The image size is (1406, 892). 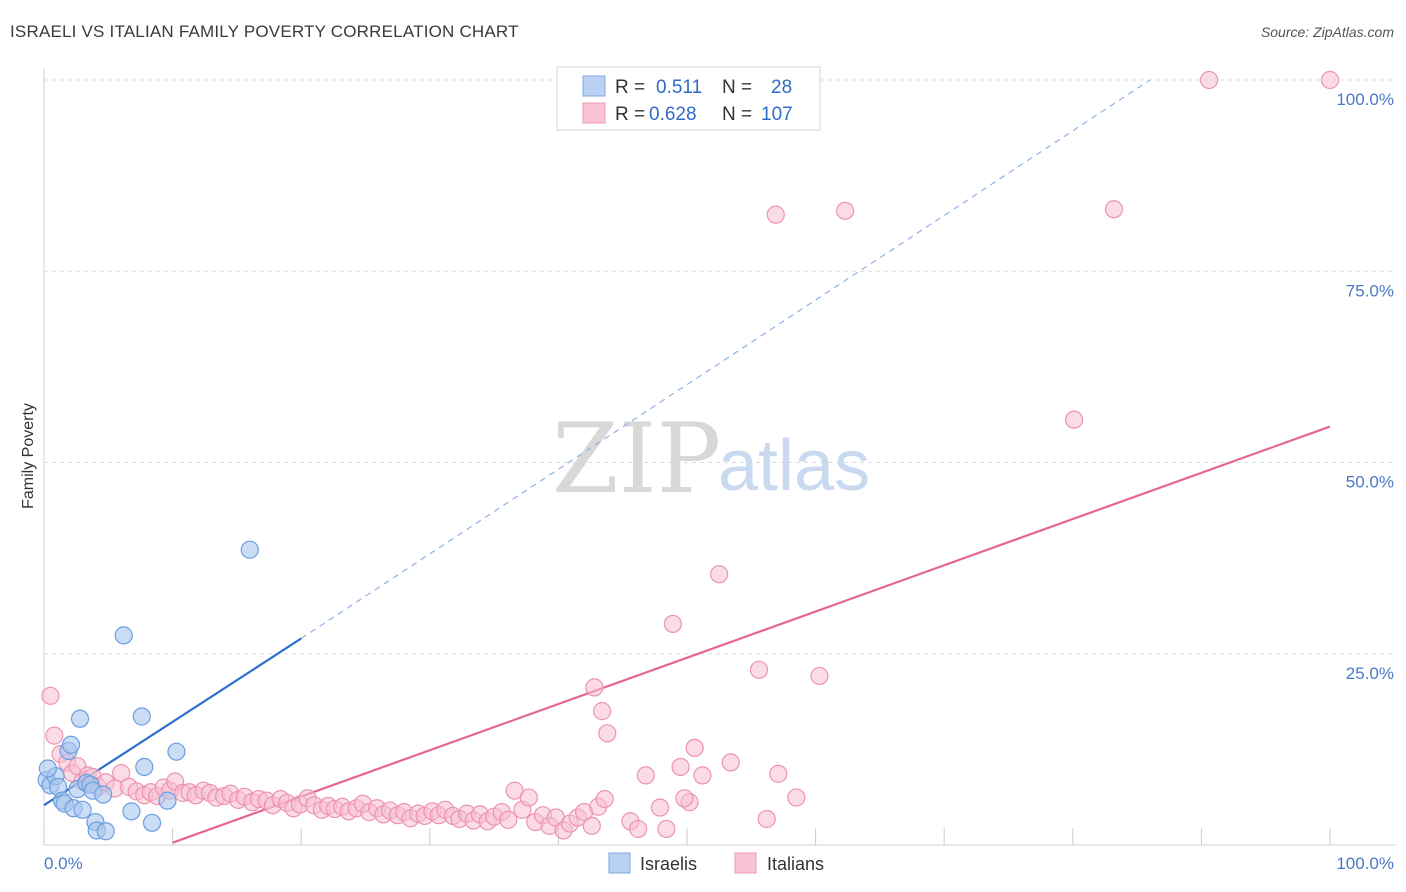 I want to click on legend-italians-n-label: N =, so click(x=737, y=114).